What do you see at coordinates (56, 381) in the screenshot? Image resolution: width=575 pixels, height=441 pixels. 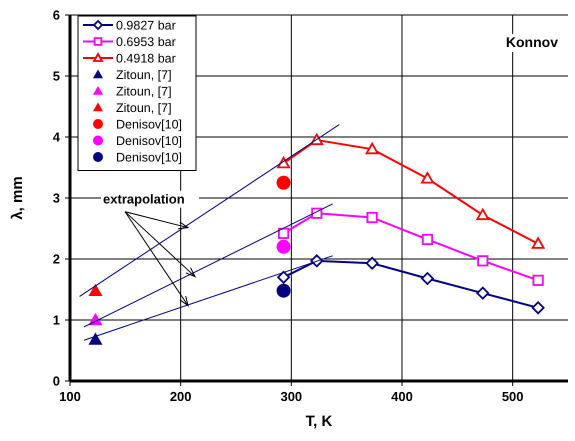 I see `y-tick-label: 0` at bounding box center [56, 381].